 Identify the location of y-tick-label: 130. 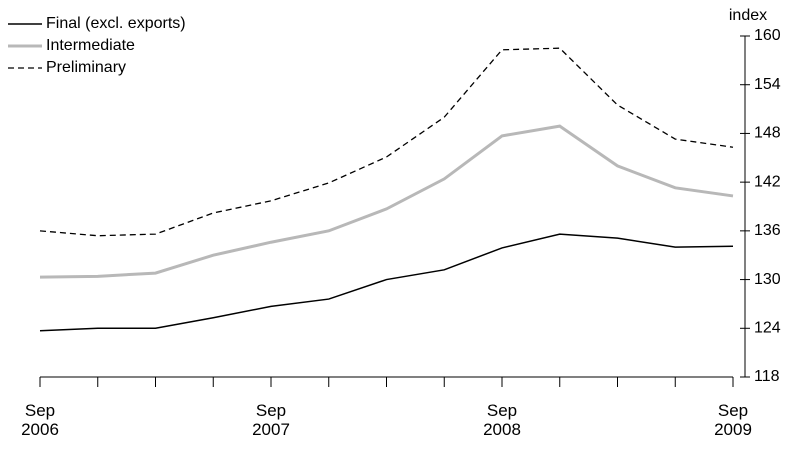
(767, 279).